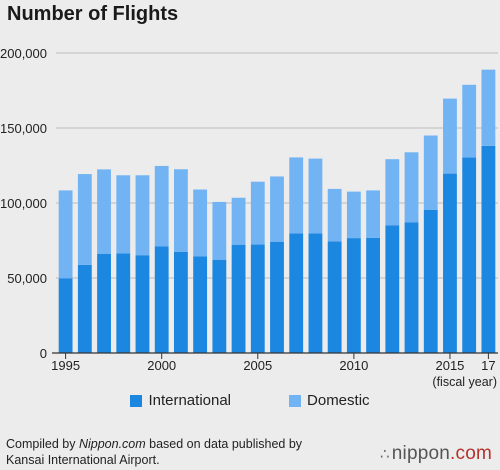 This screenshot has height=470, width=500. What do you see at coordinates (250, 400) in the screenshot?
I see `chart-legend: International Domestic` at bounding box center [250, 400].